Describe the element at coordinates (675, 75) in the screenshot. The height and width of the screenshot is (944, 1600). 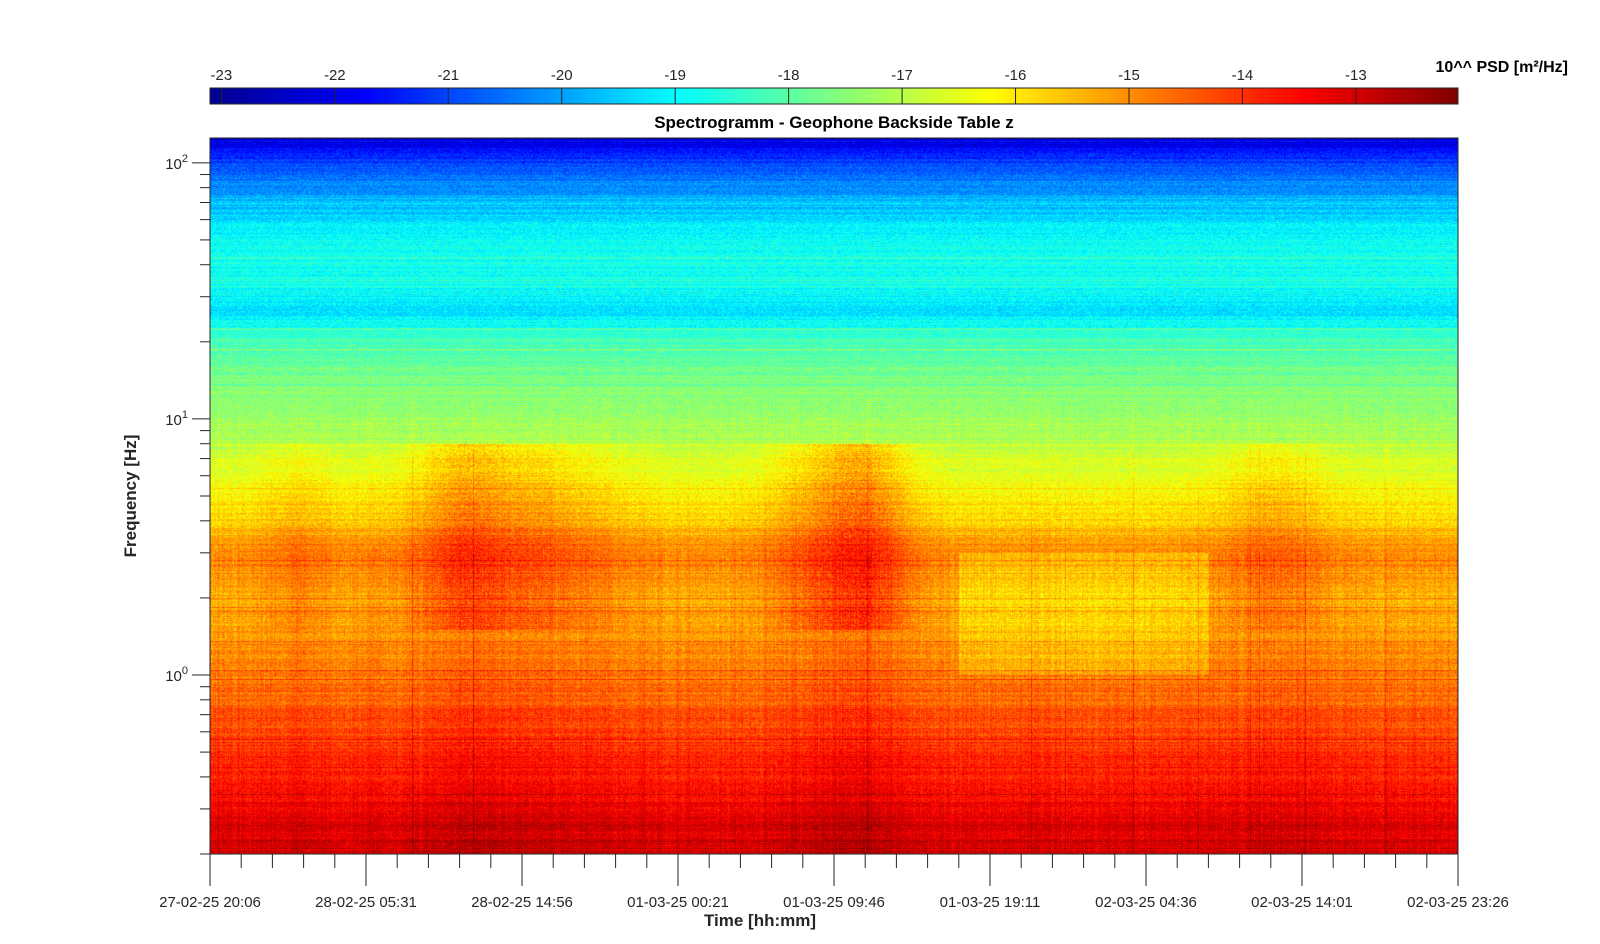
I see `colorbar-tick-label: -19` at that location.